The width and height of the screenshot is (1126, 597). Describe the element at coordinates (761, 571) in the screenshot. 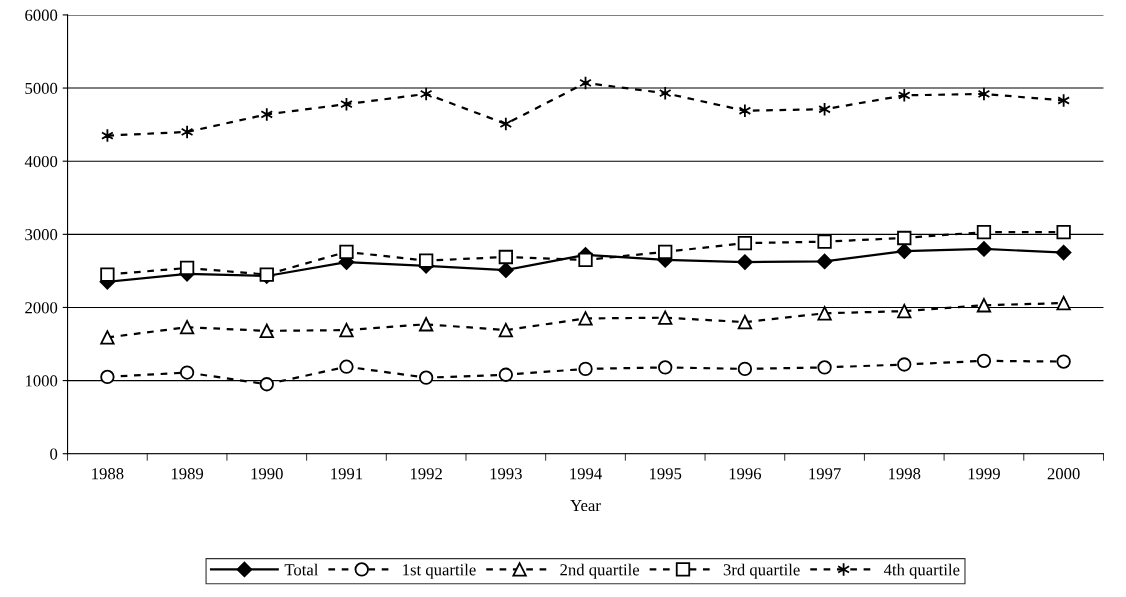

I see `legend-label: 3rd quartile` at that location.